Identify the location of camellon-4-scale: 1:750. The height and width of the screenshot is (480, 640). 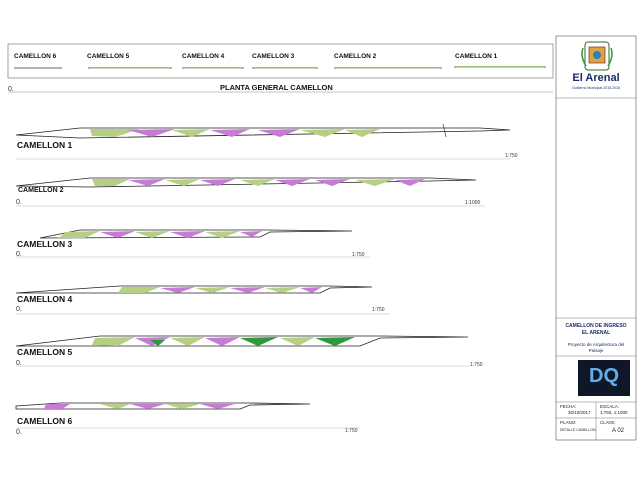
(378, 310).